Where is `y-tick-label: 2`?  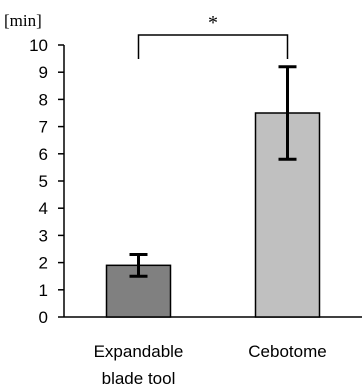 y-tick-label: 2 is located at coordinates (43, 263).